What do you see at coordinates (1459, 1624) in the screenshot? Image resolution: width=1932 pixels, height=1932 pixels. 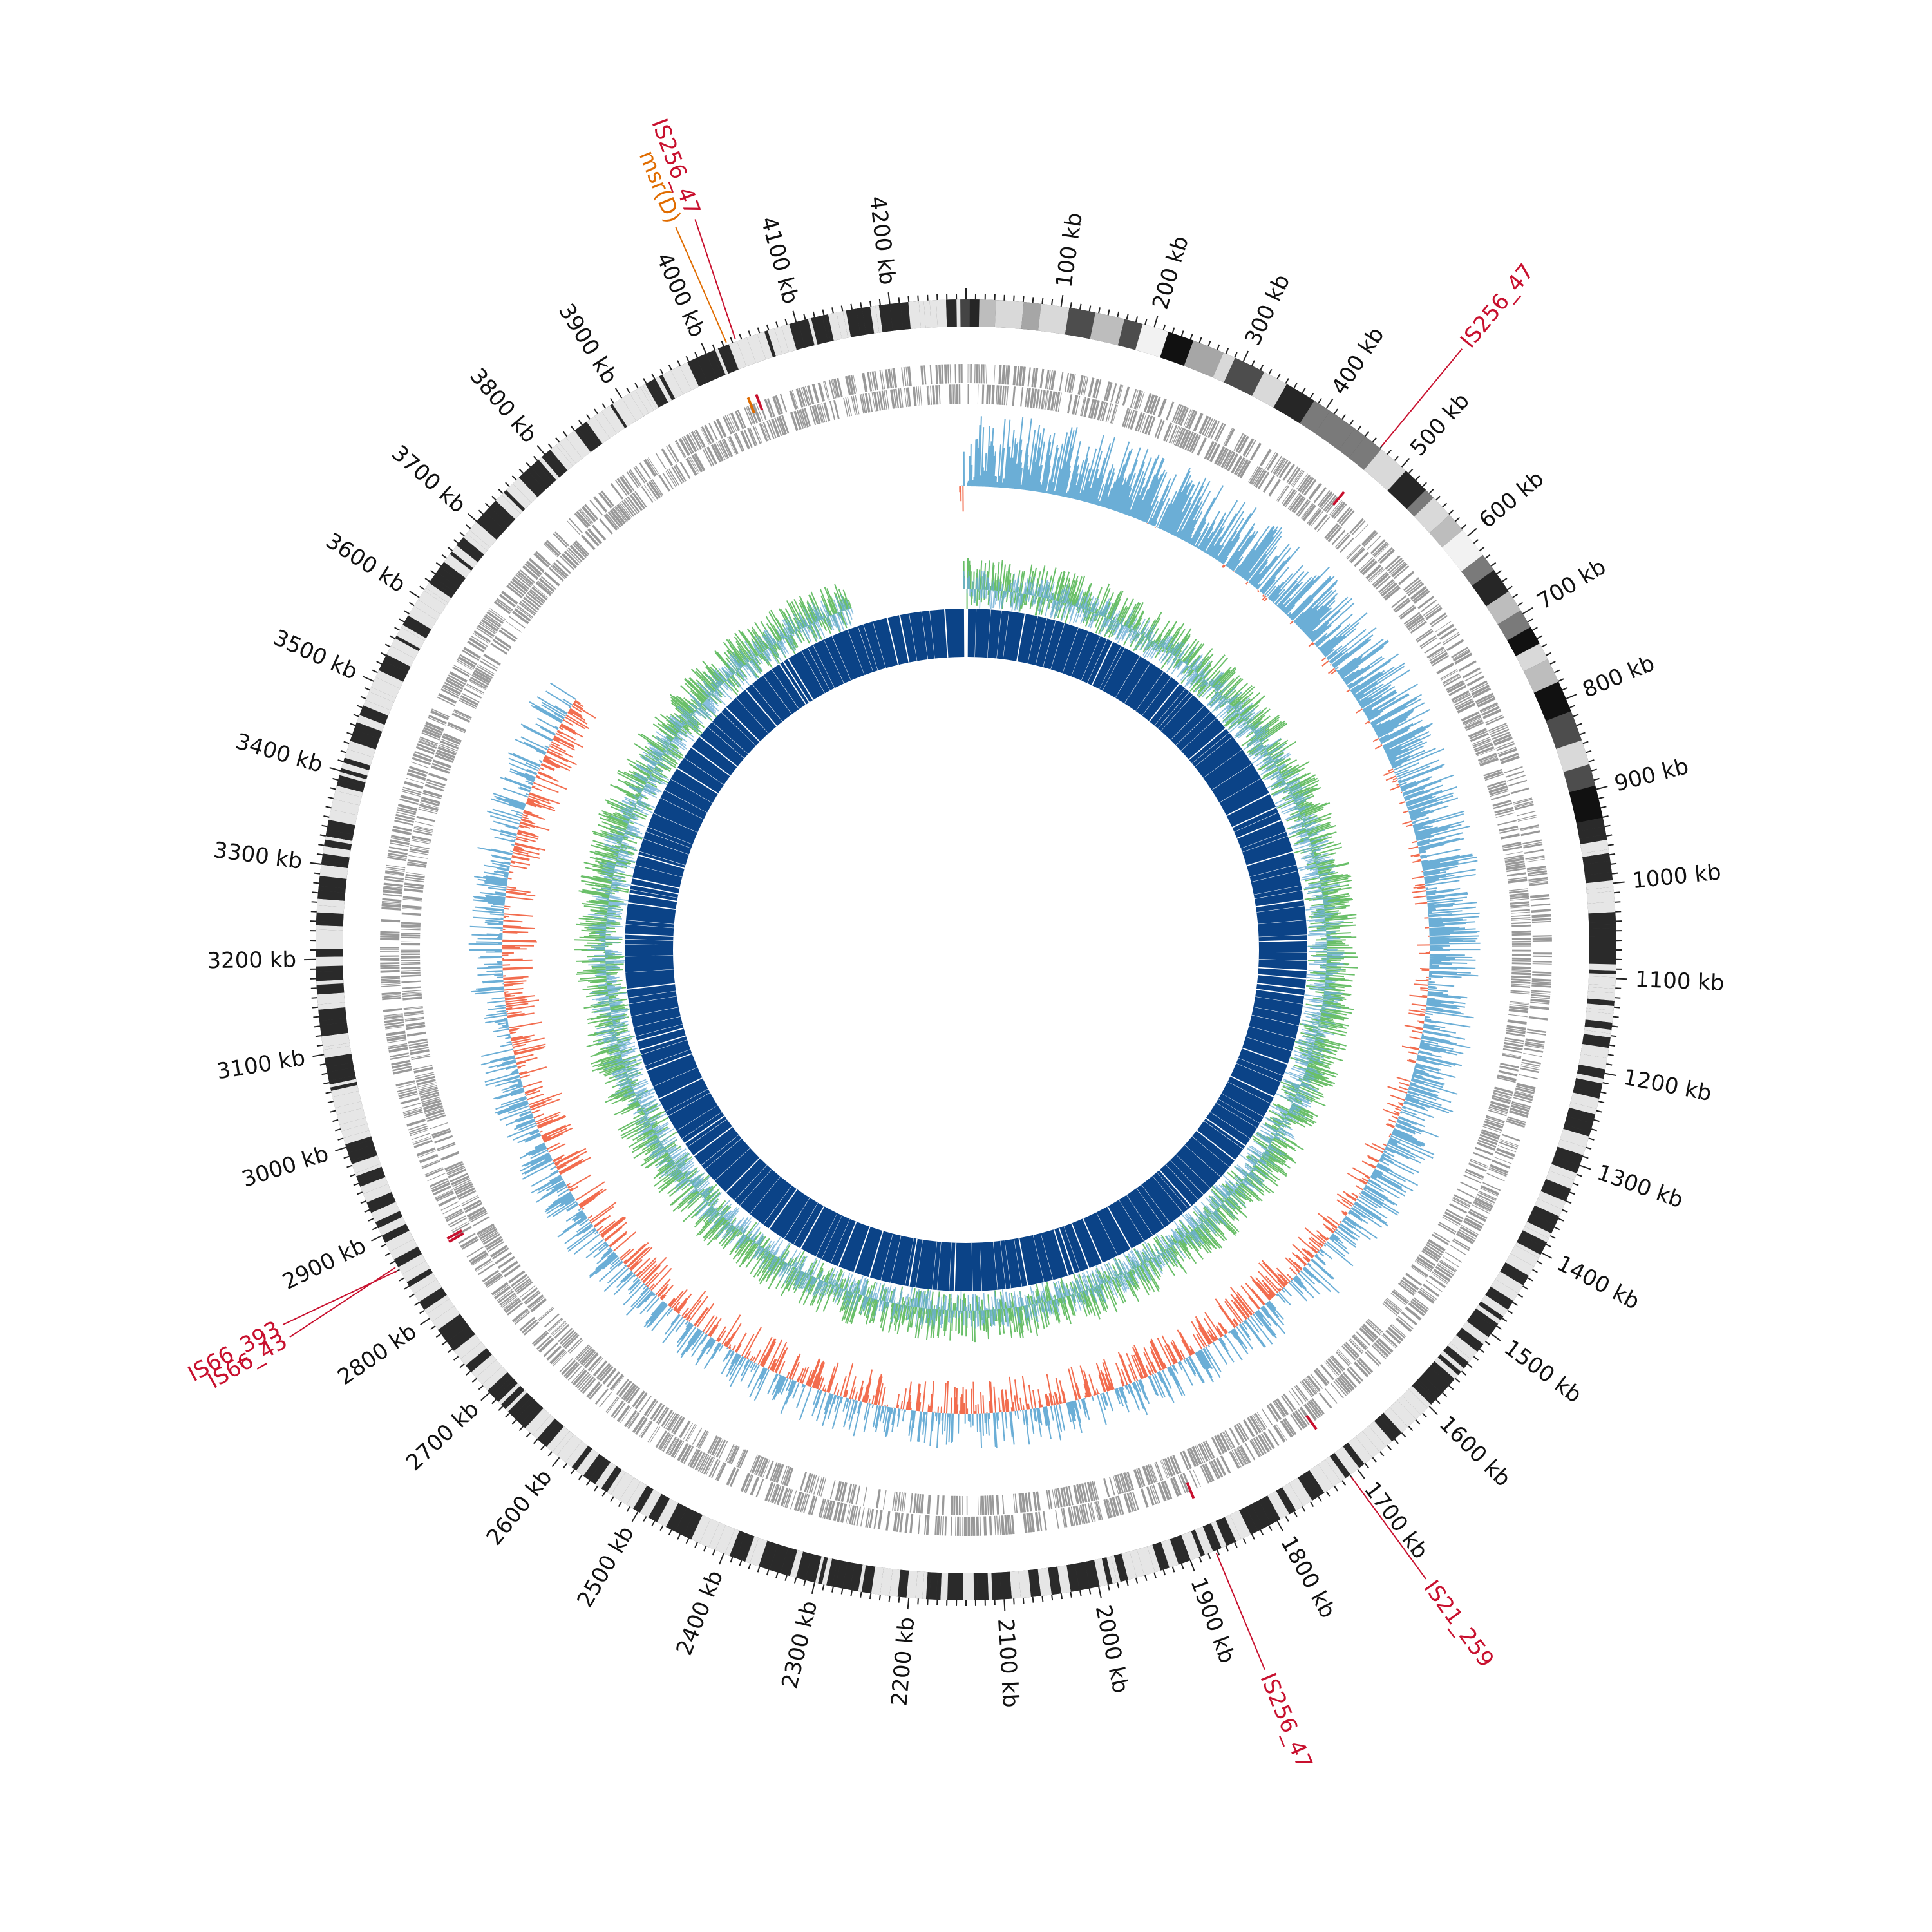 I see `annotation-label: IS21_259` at bounding box center [1459, 1624].